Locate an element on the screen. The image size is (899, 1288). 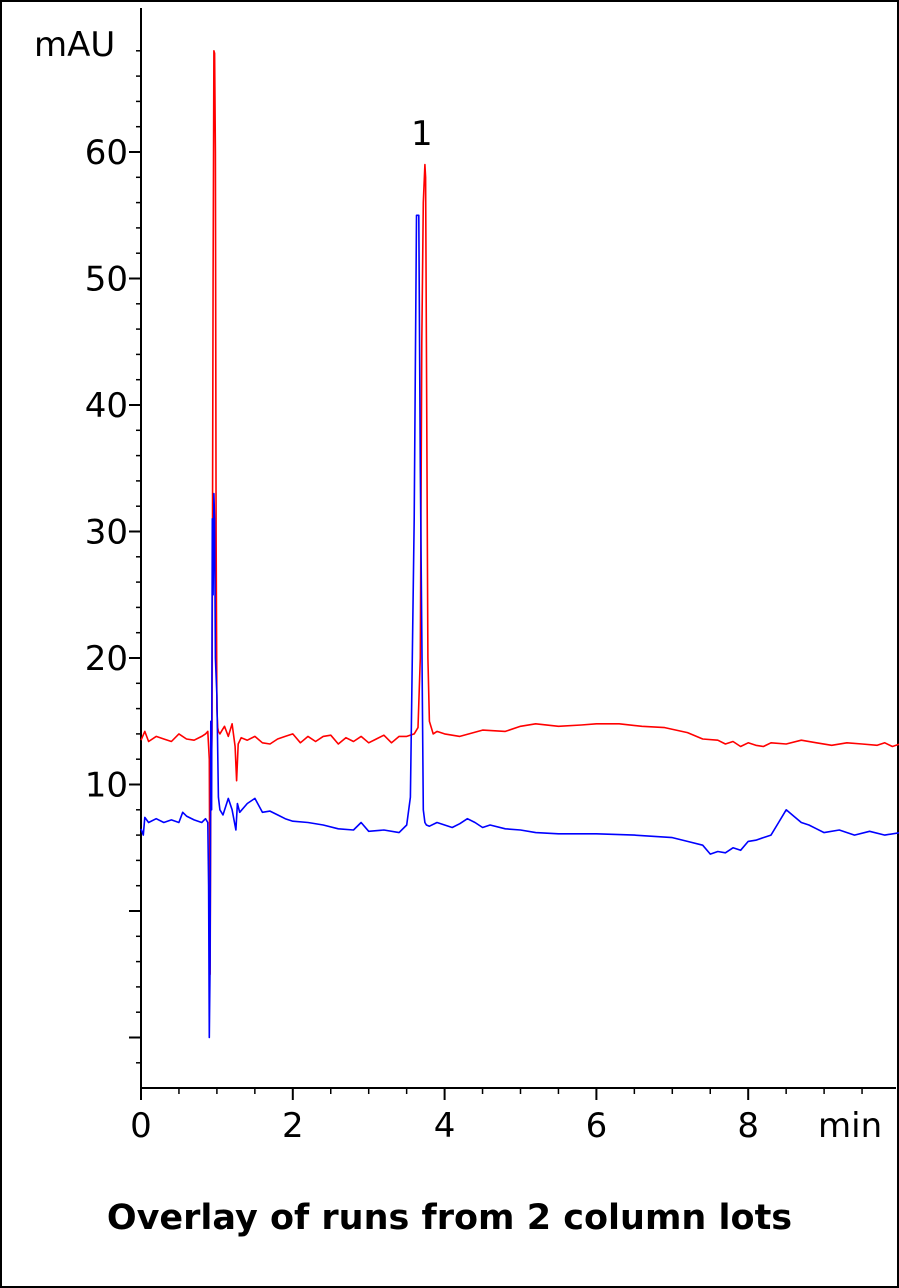
y-tick-label: 40 is located at coordinates (106, 406).